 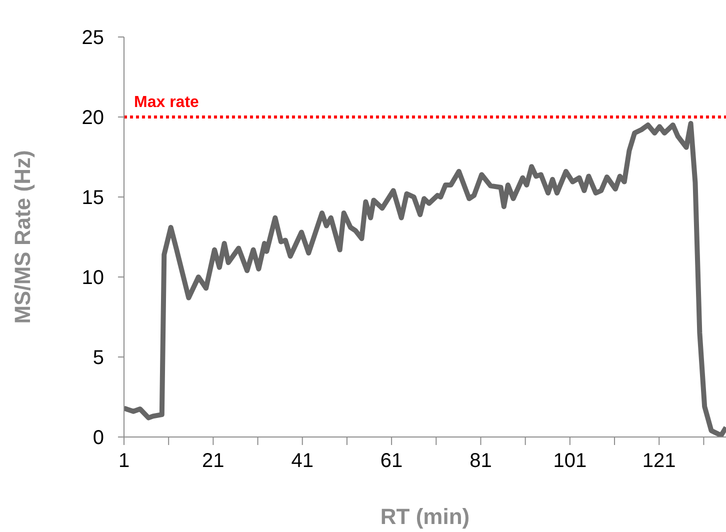 What do you see at coordinates (22, 237) in the screenshot?
I see `y-axis-title: MS/MS Rate (Hz)` at bounding box center [22, 237].